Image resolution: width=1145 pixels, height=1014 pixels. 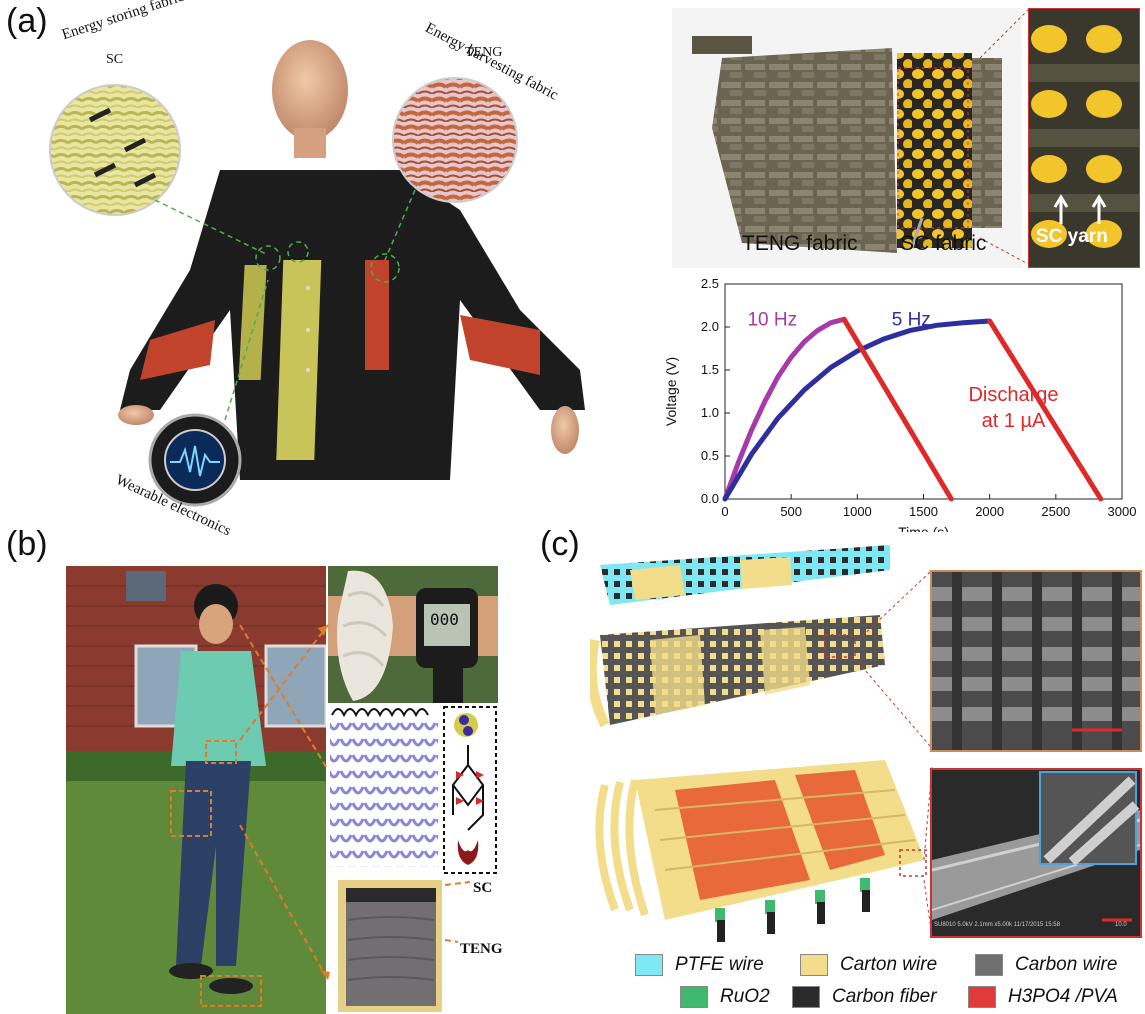 What do you see at coordinates (923, 511) in the screenshot?
I see `x-tick-label: 1500` at bounding box center [923, 511].